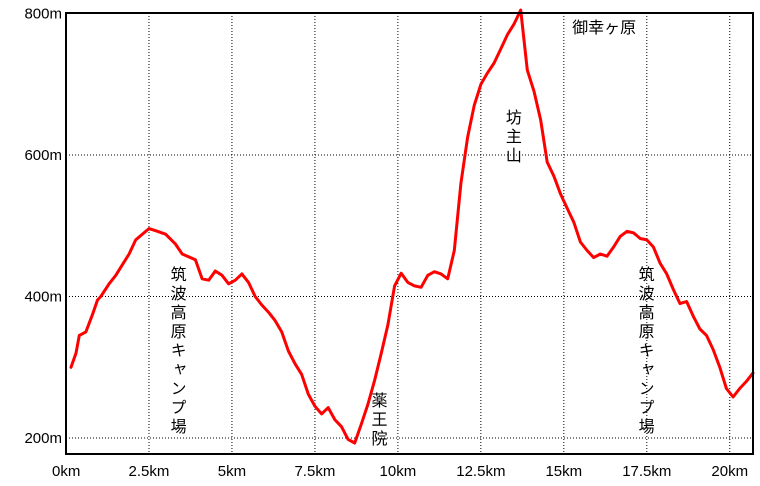  I want to click on y-tick-label: 600m, so click(43, 155).